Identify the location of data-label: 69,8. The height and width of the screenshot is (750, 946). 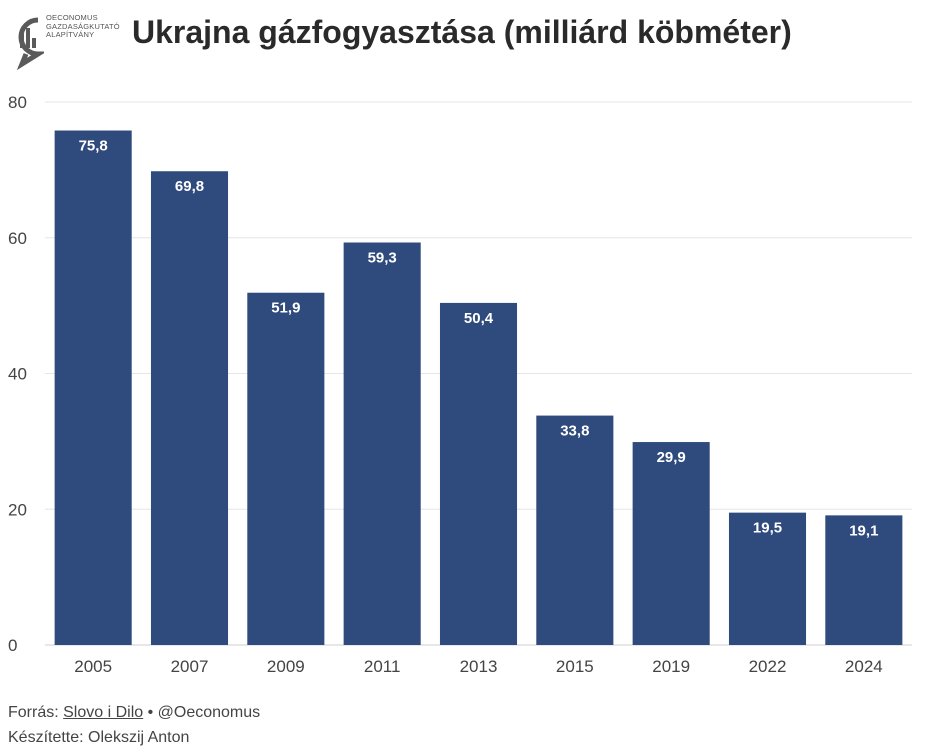
(189, 186).